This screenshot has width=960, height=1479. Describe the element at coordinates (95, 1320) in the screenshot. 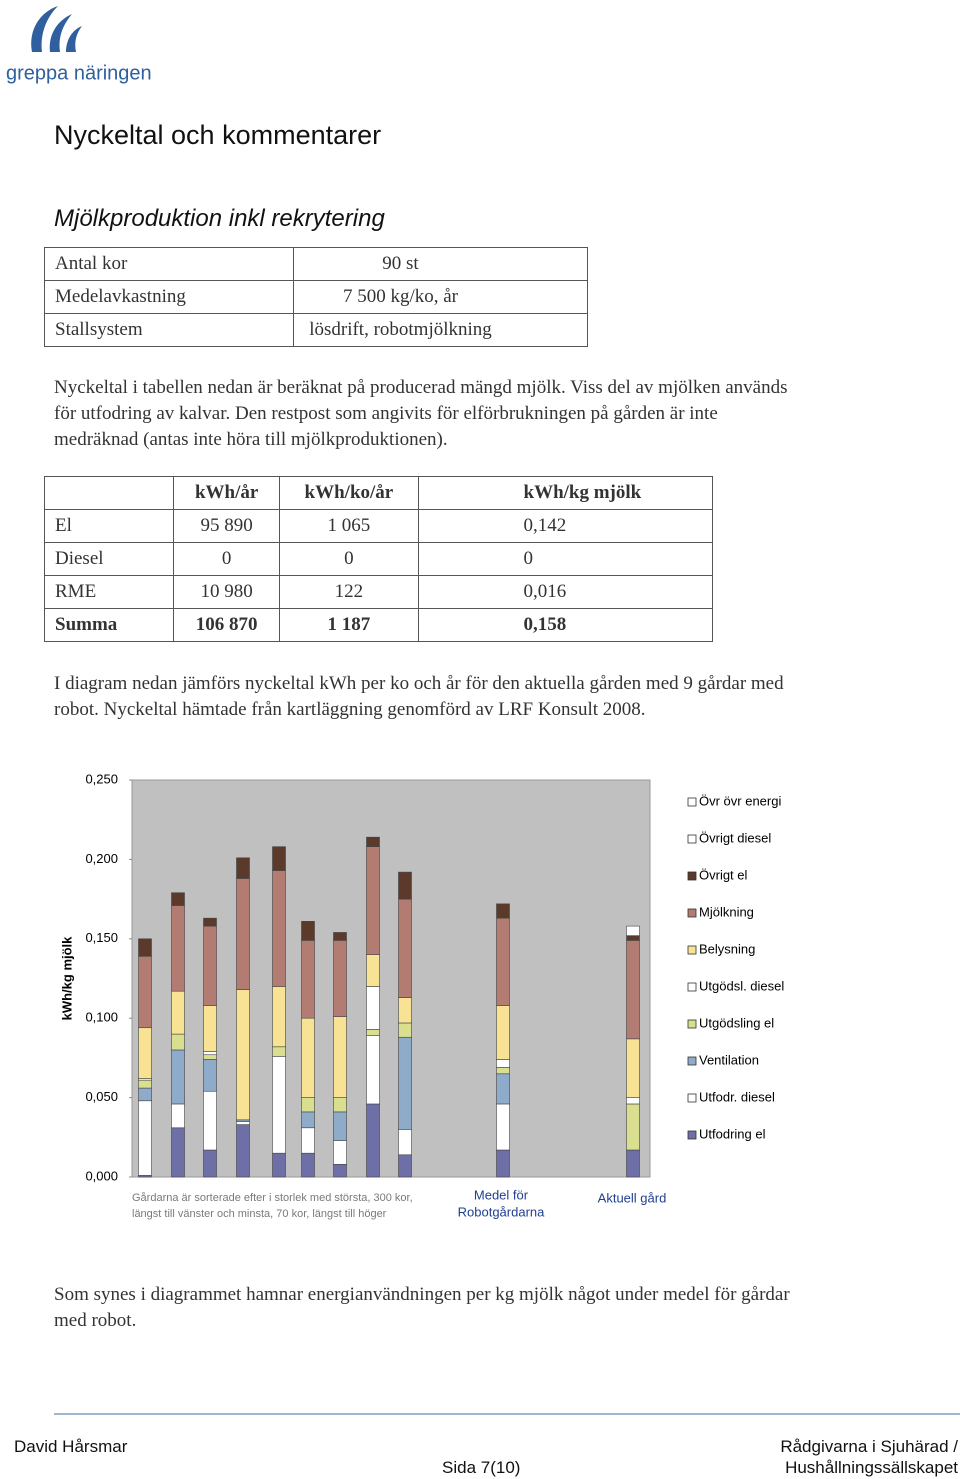

I see `text-line: med robot.` at that location.